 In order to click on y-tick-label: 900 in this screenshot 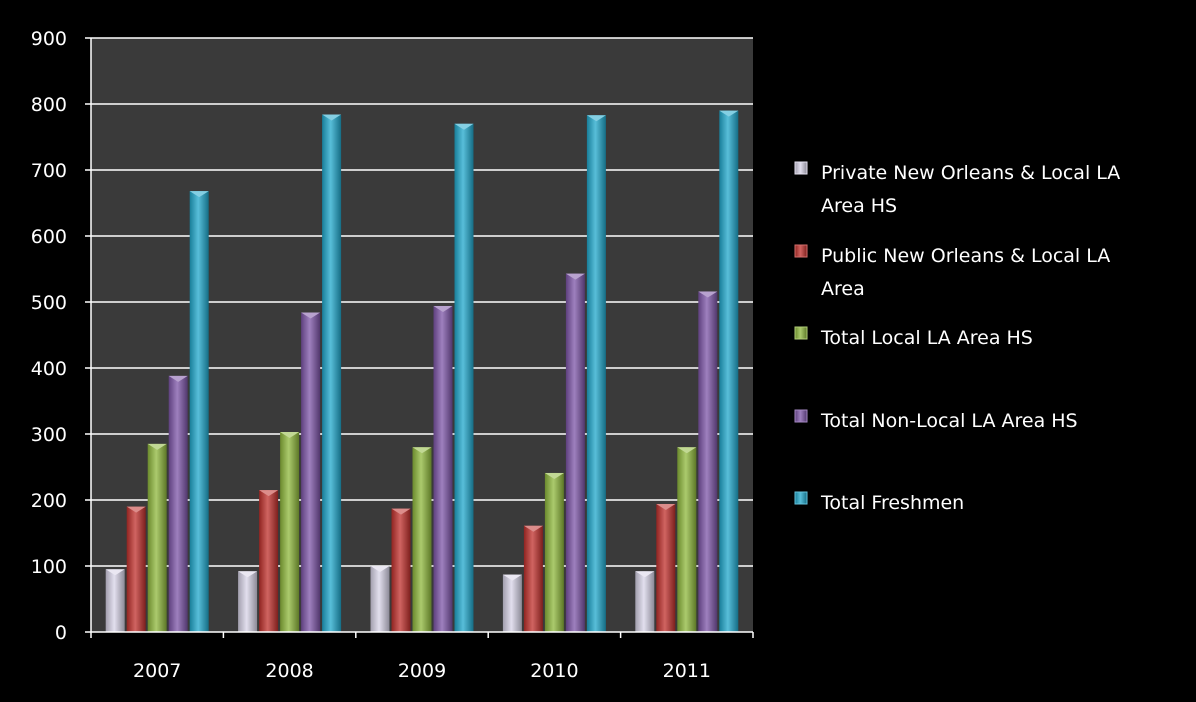, I will do `click(49, 39)`.